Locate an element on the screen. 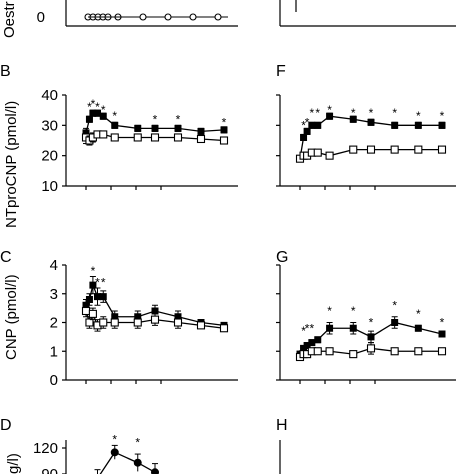 This screenshot has width=474, height=474. panel-c-significance-star: * is located at coordinates (103, 282).